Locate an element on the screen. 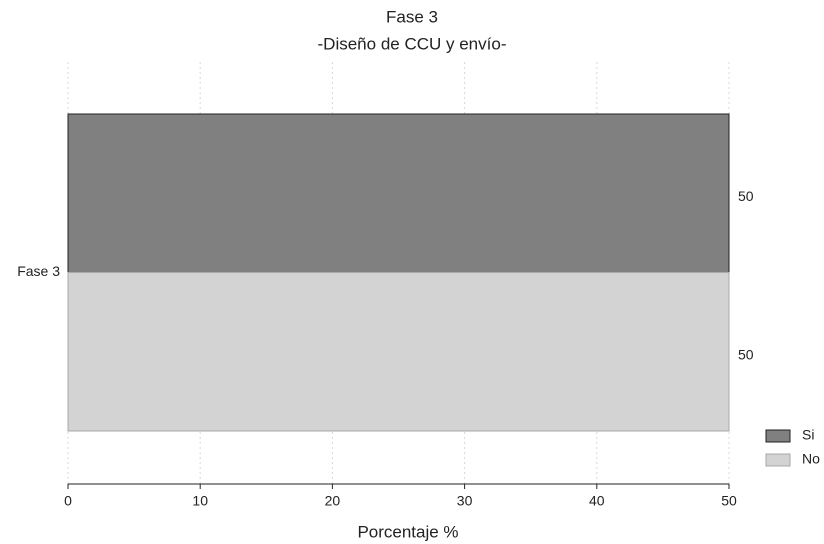 The width and height of the screenshot is (824, 544). x-tick-label: 40 is located at coordinates (597, 501).